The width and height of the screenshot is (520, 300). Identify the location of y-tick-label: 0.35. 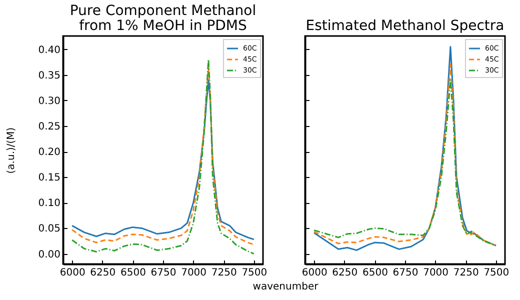
(49, 76).